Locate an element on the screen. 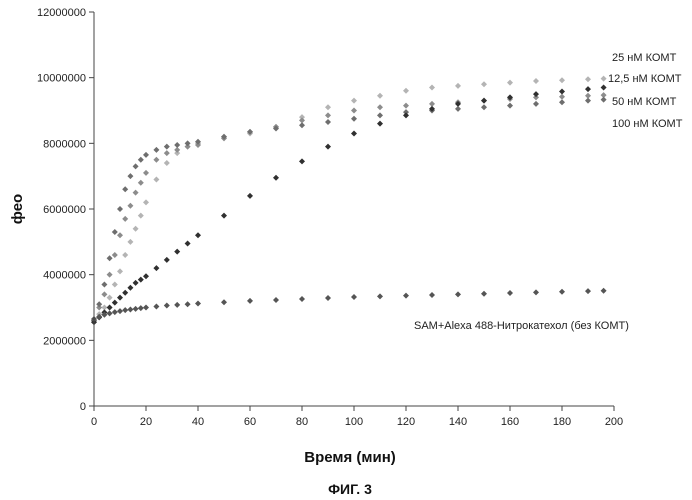 This screenshot has width=692, height=500. x-axis-title: Время (мин) is located at coordinates (350, 457).